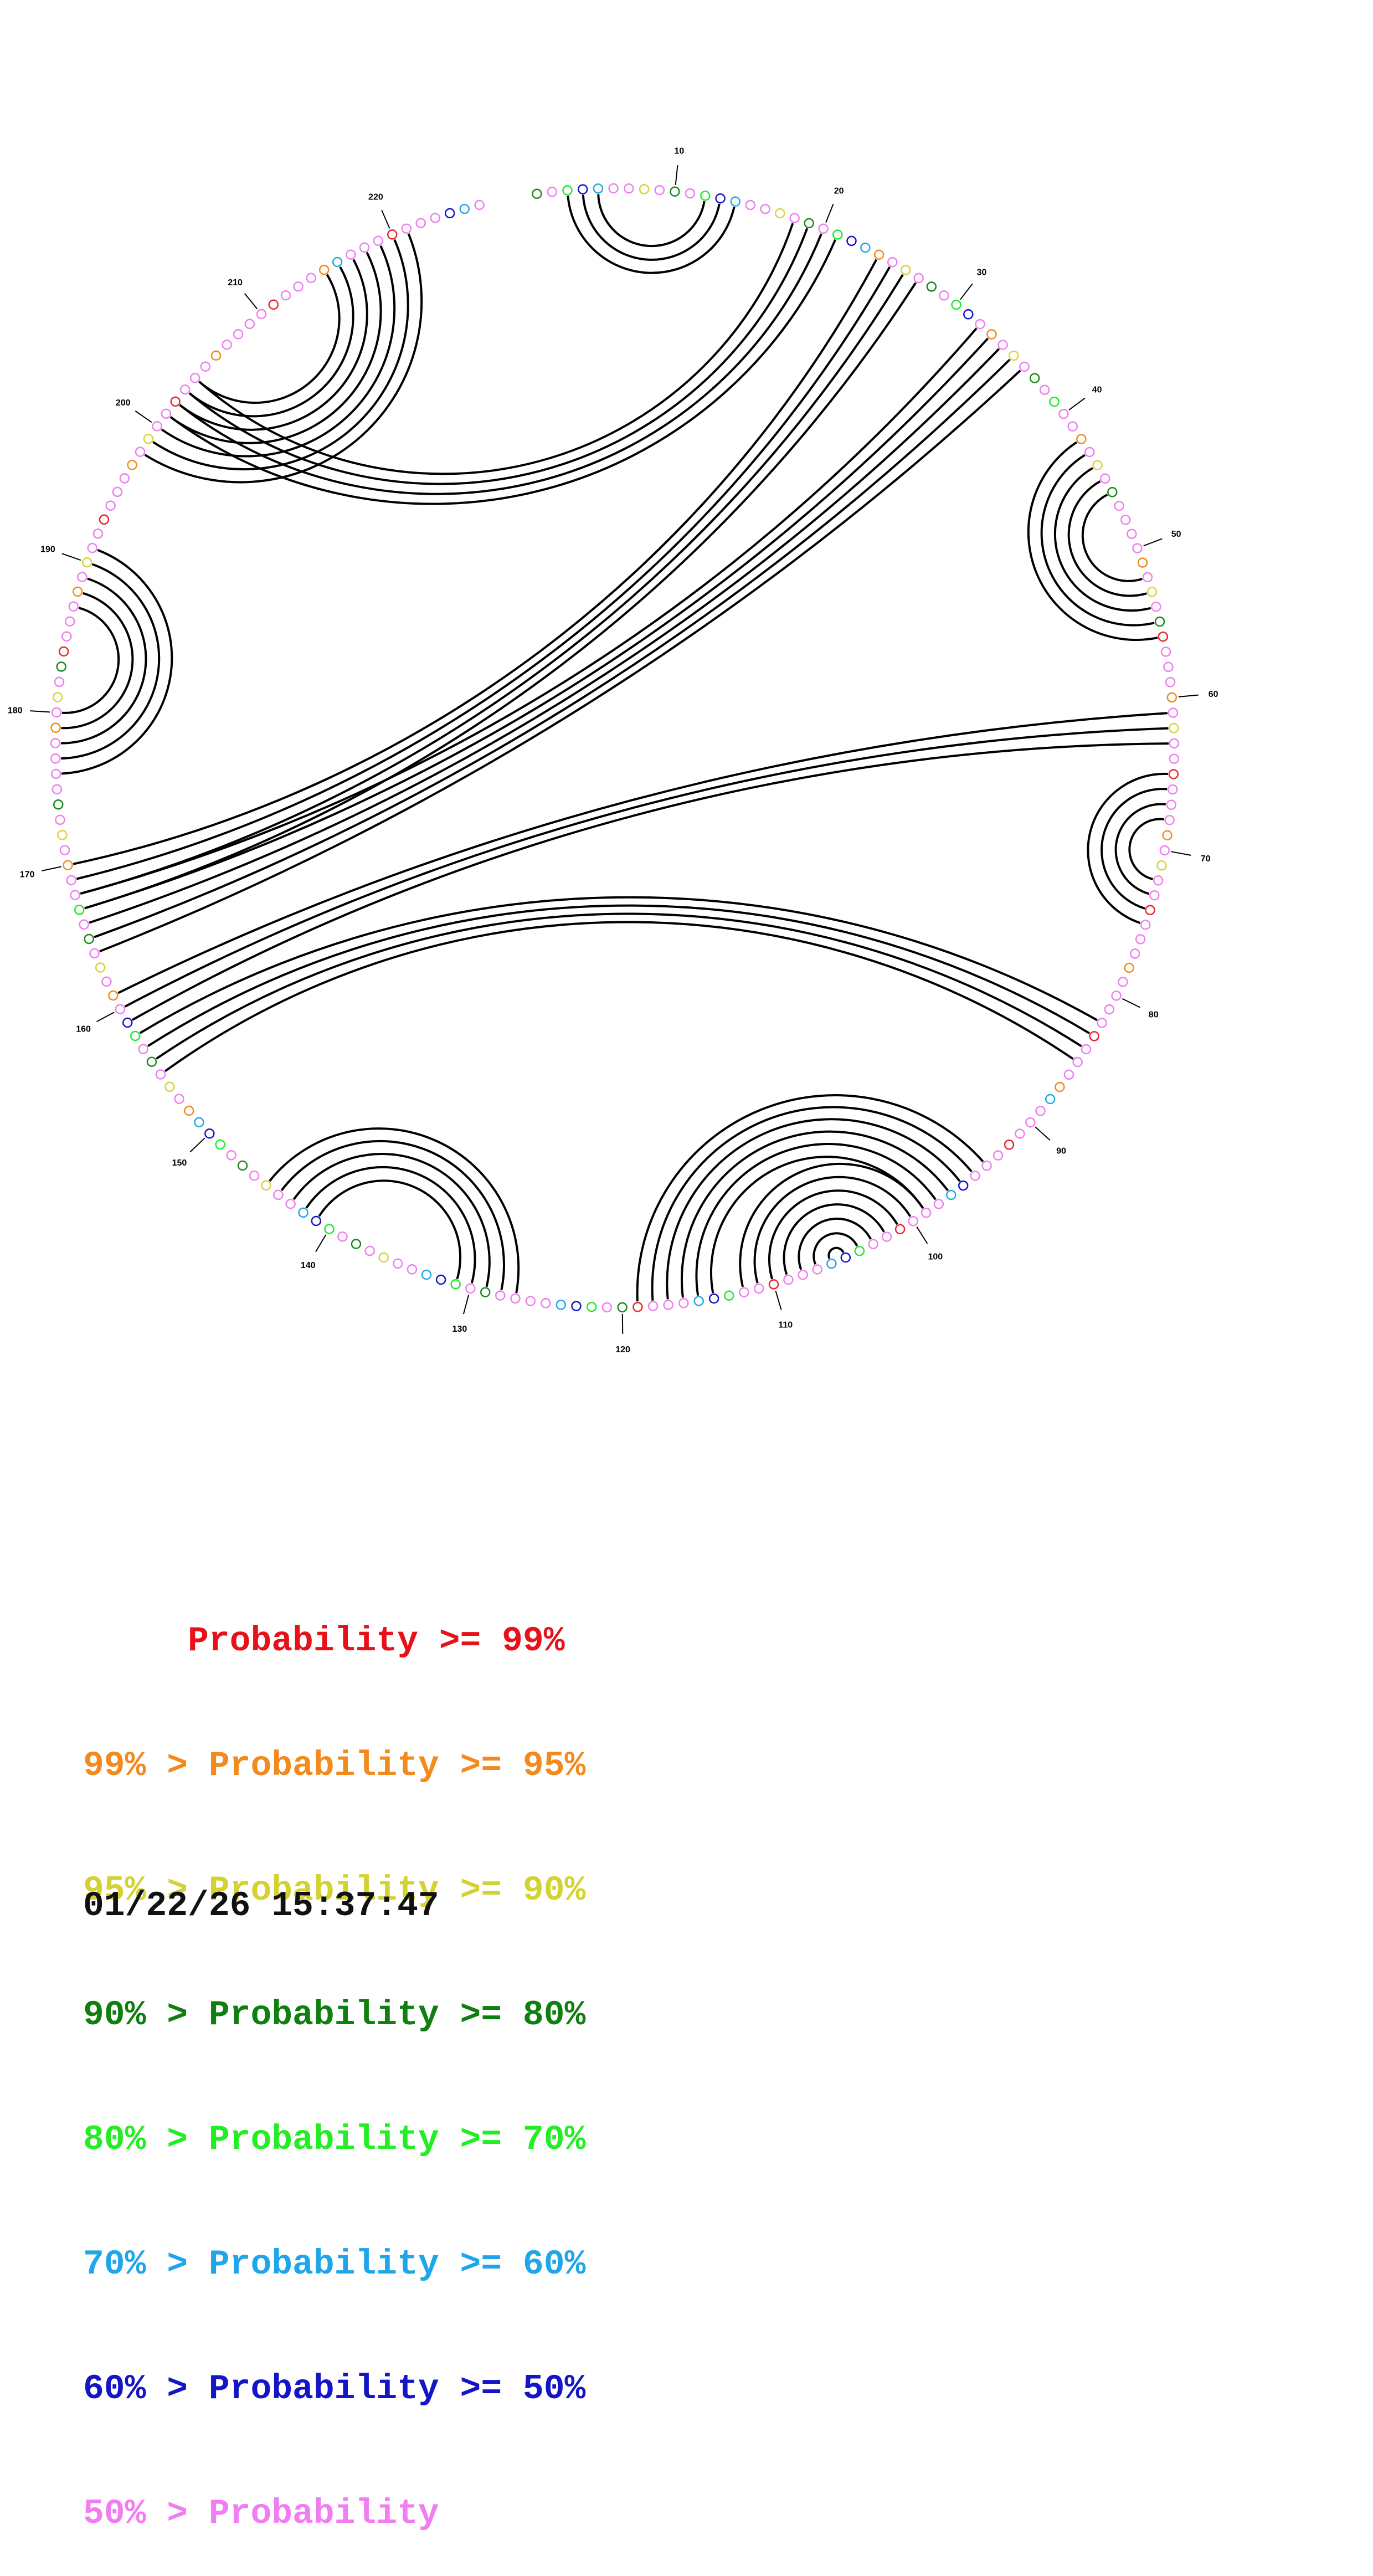 Image resolution: width=1373 pixels, height=2576 pixels. I want to click on position-label: 70, so click(1206, 859).